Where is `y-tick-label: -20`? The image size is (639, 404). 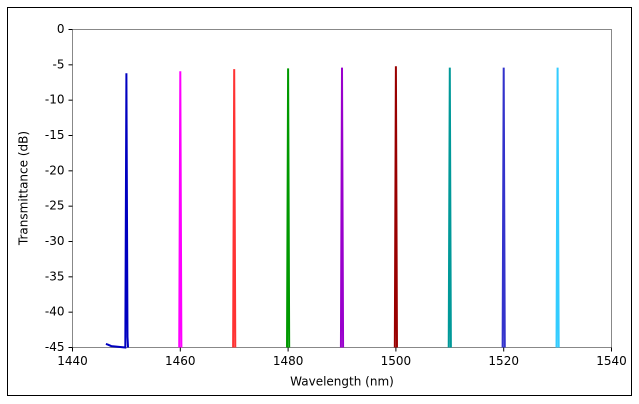 y-tick-label: -20 is located at coordinates (55, 170).